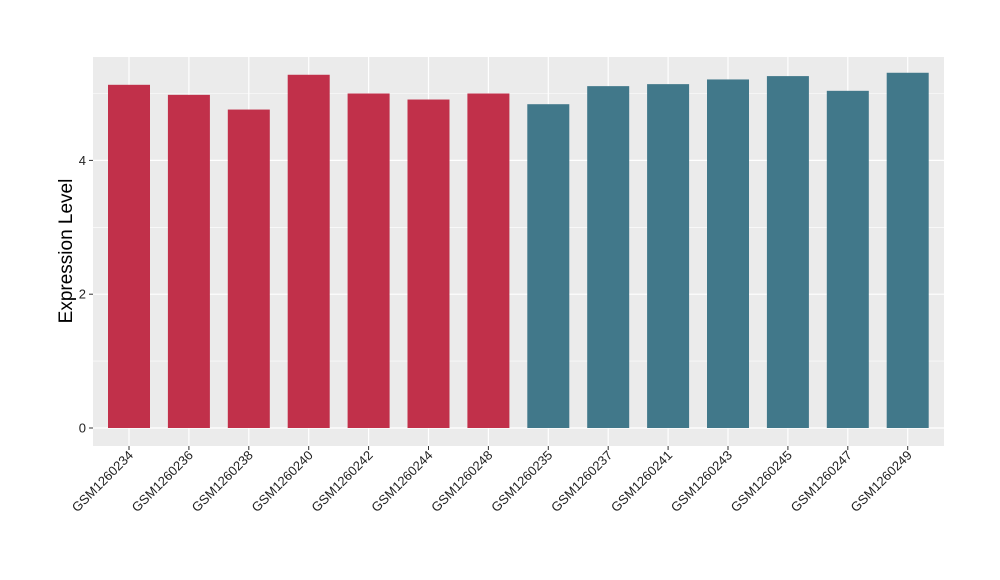 This screenshot has width=1000, height=580. Describe the element at coordinates (728, 254) in the screenshot. I see `bar-GSM1260243` at that location.